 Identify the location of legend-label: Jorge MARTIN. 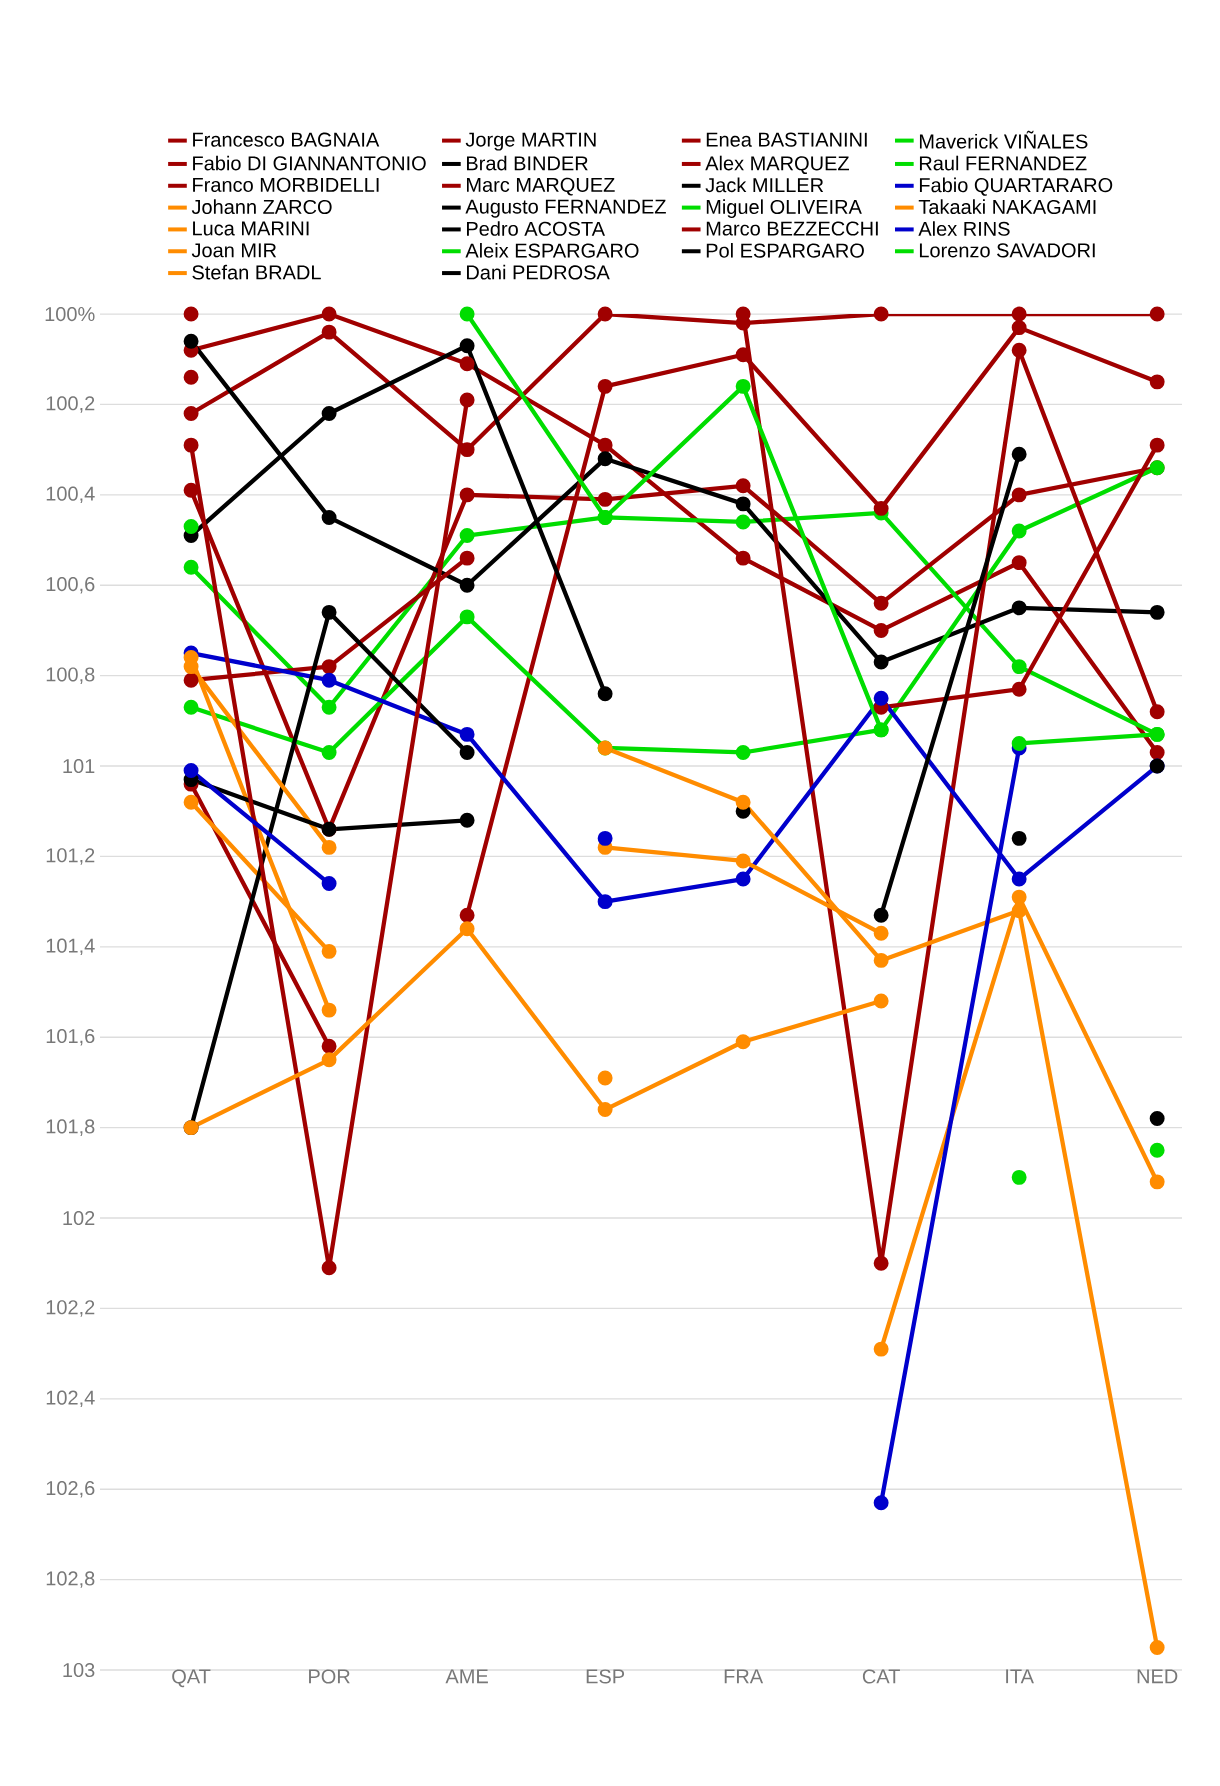
(530, 141).